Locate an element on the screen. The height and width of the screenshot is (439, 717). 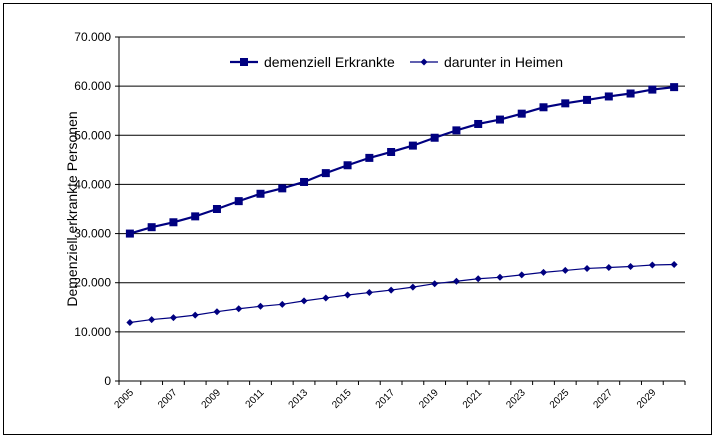
y-tick-label: 50.000 is located at coordinates (92, 135).